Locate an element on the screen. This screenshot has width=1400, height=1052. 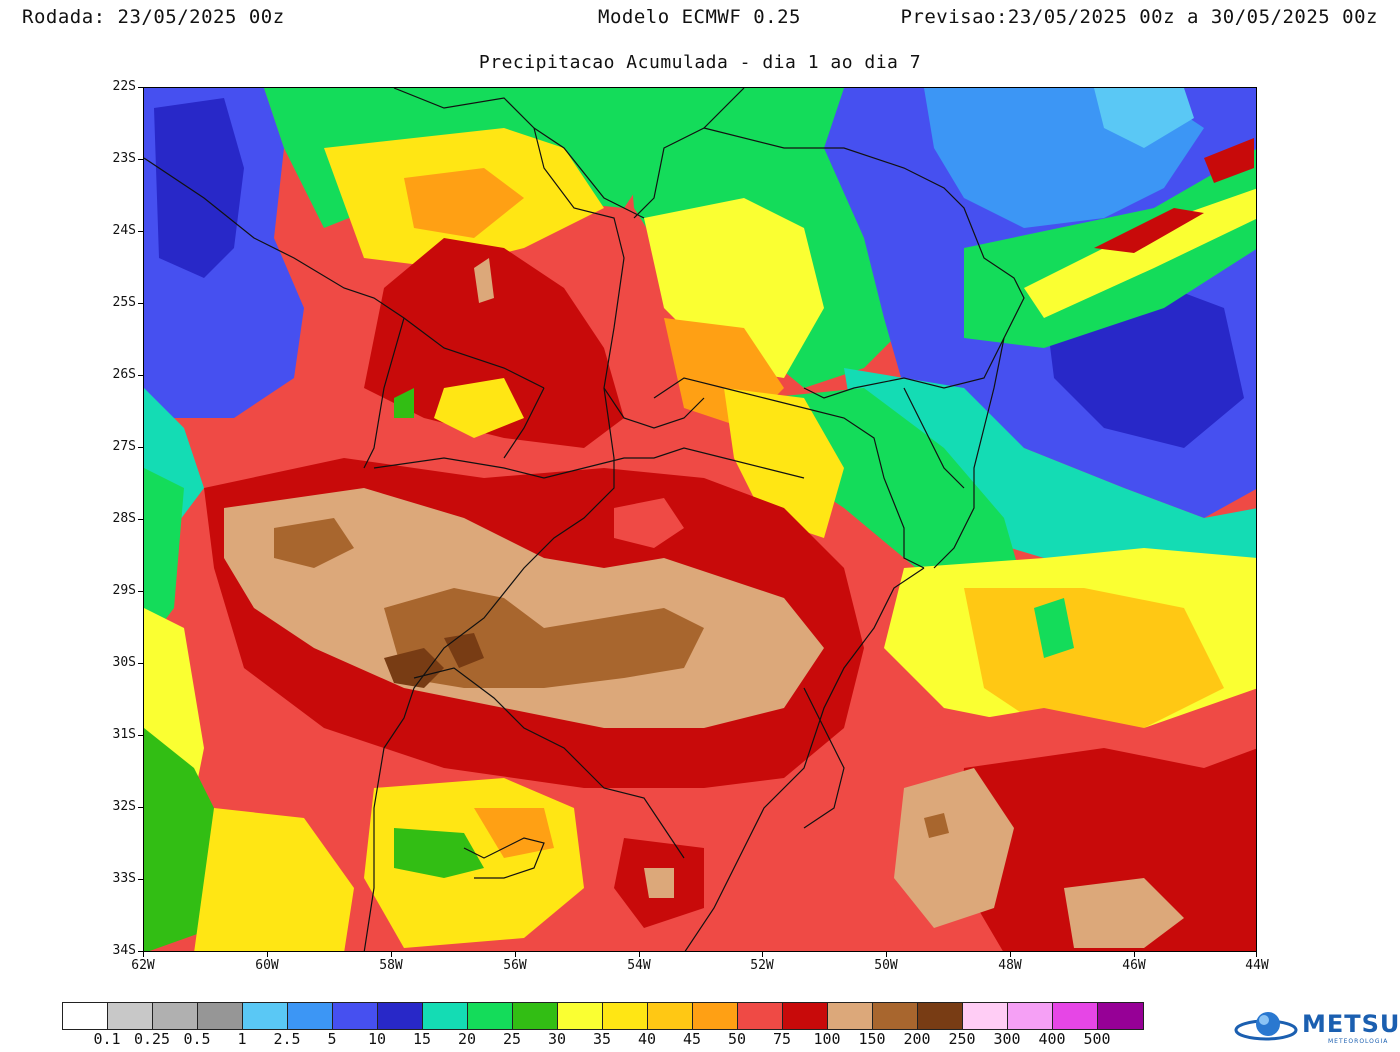
lat-label: 23S is located at coordinates (124, 158).